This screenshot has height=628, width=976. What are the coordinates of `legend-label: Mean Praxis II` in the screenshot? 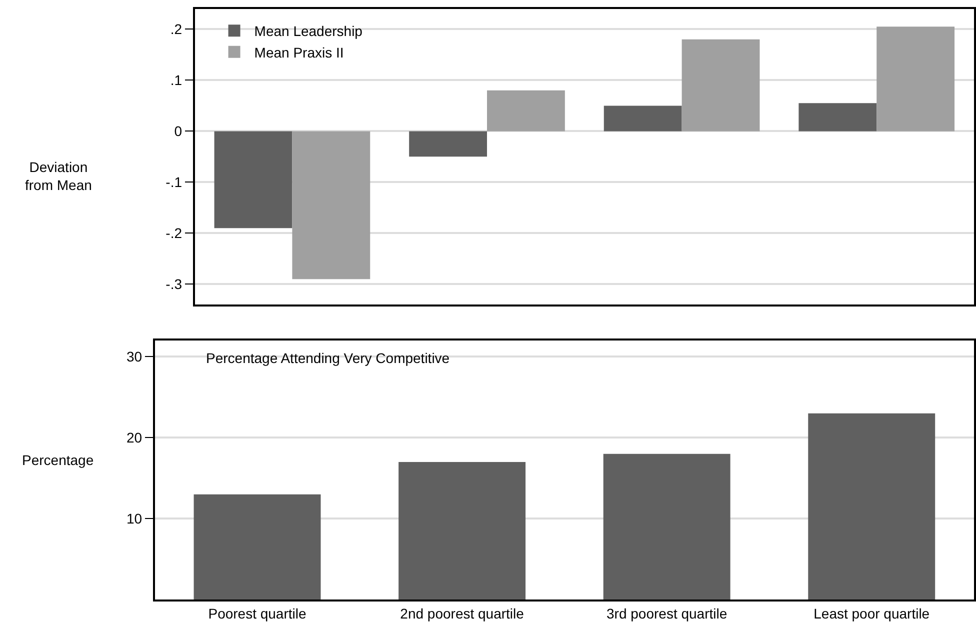 It's located at (299, 52).